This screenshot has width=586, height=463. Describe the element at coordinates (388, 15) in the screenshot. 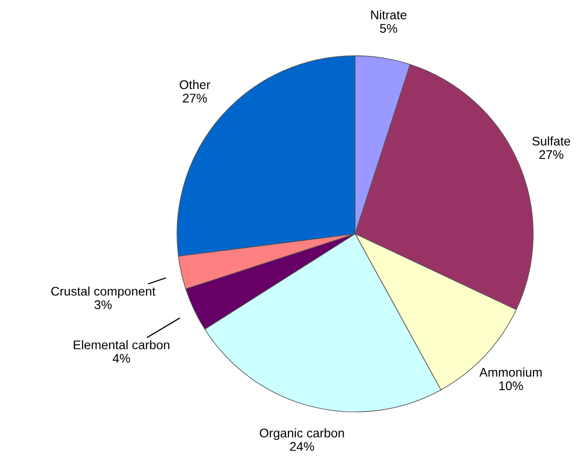

I see `slice-label: Nitrate` at that location.